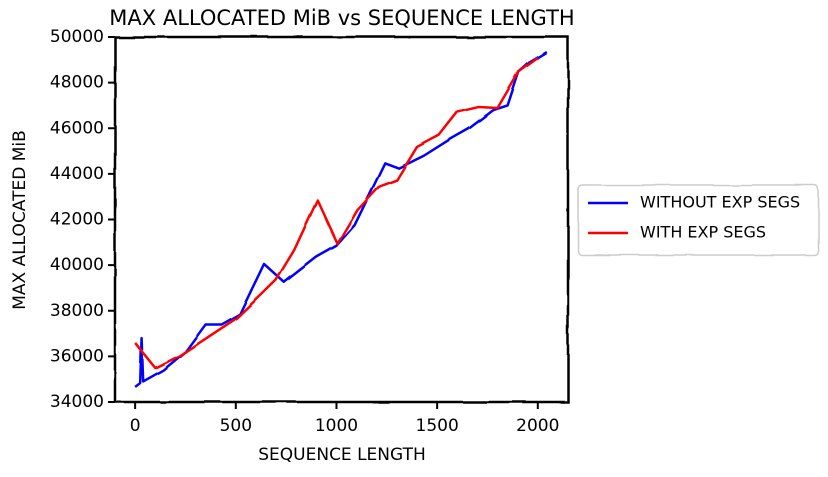 The height and width of the screenshot is (477, 828). I want to click on y-tick-label: 50000, so click(77, 37).